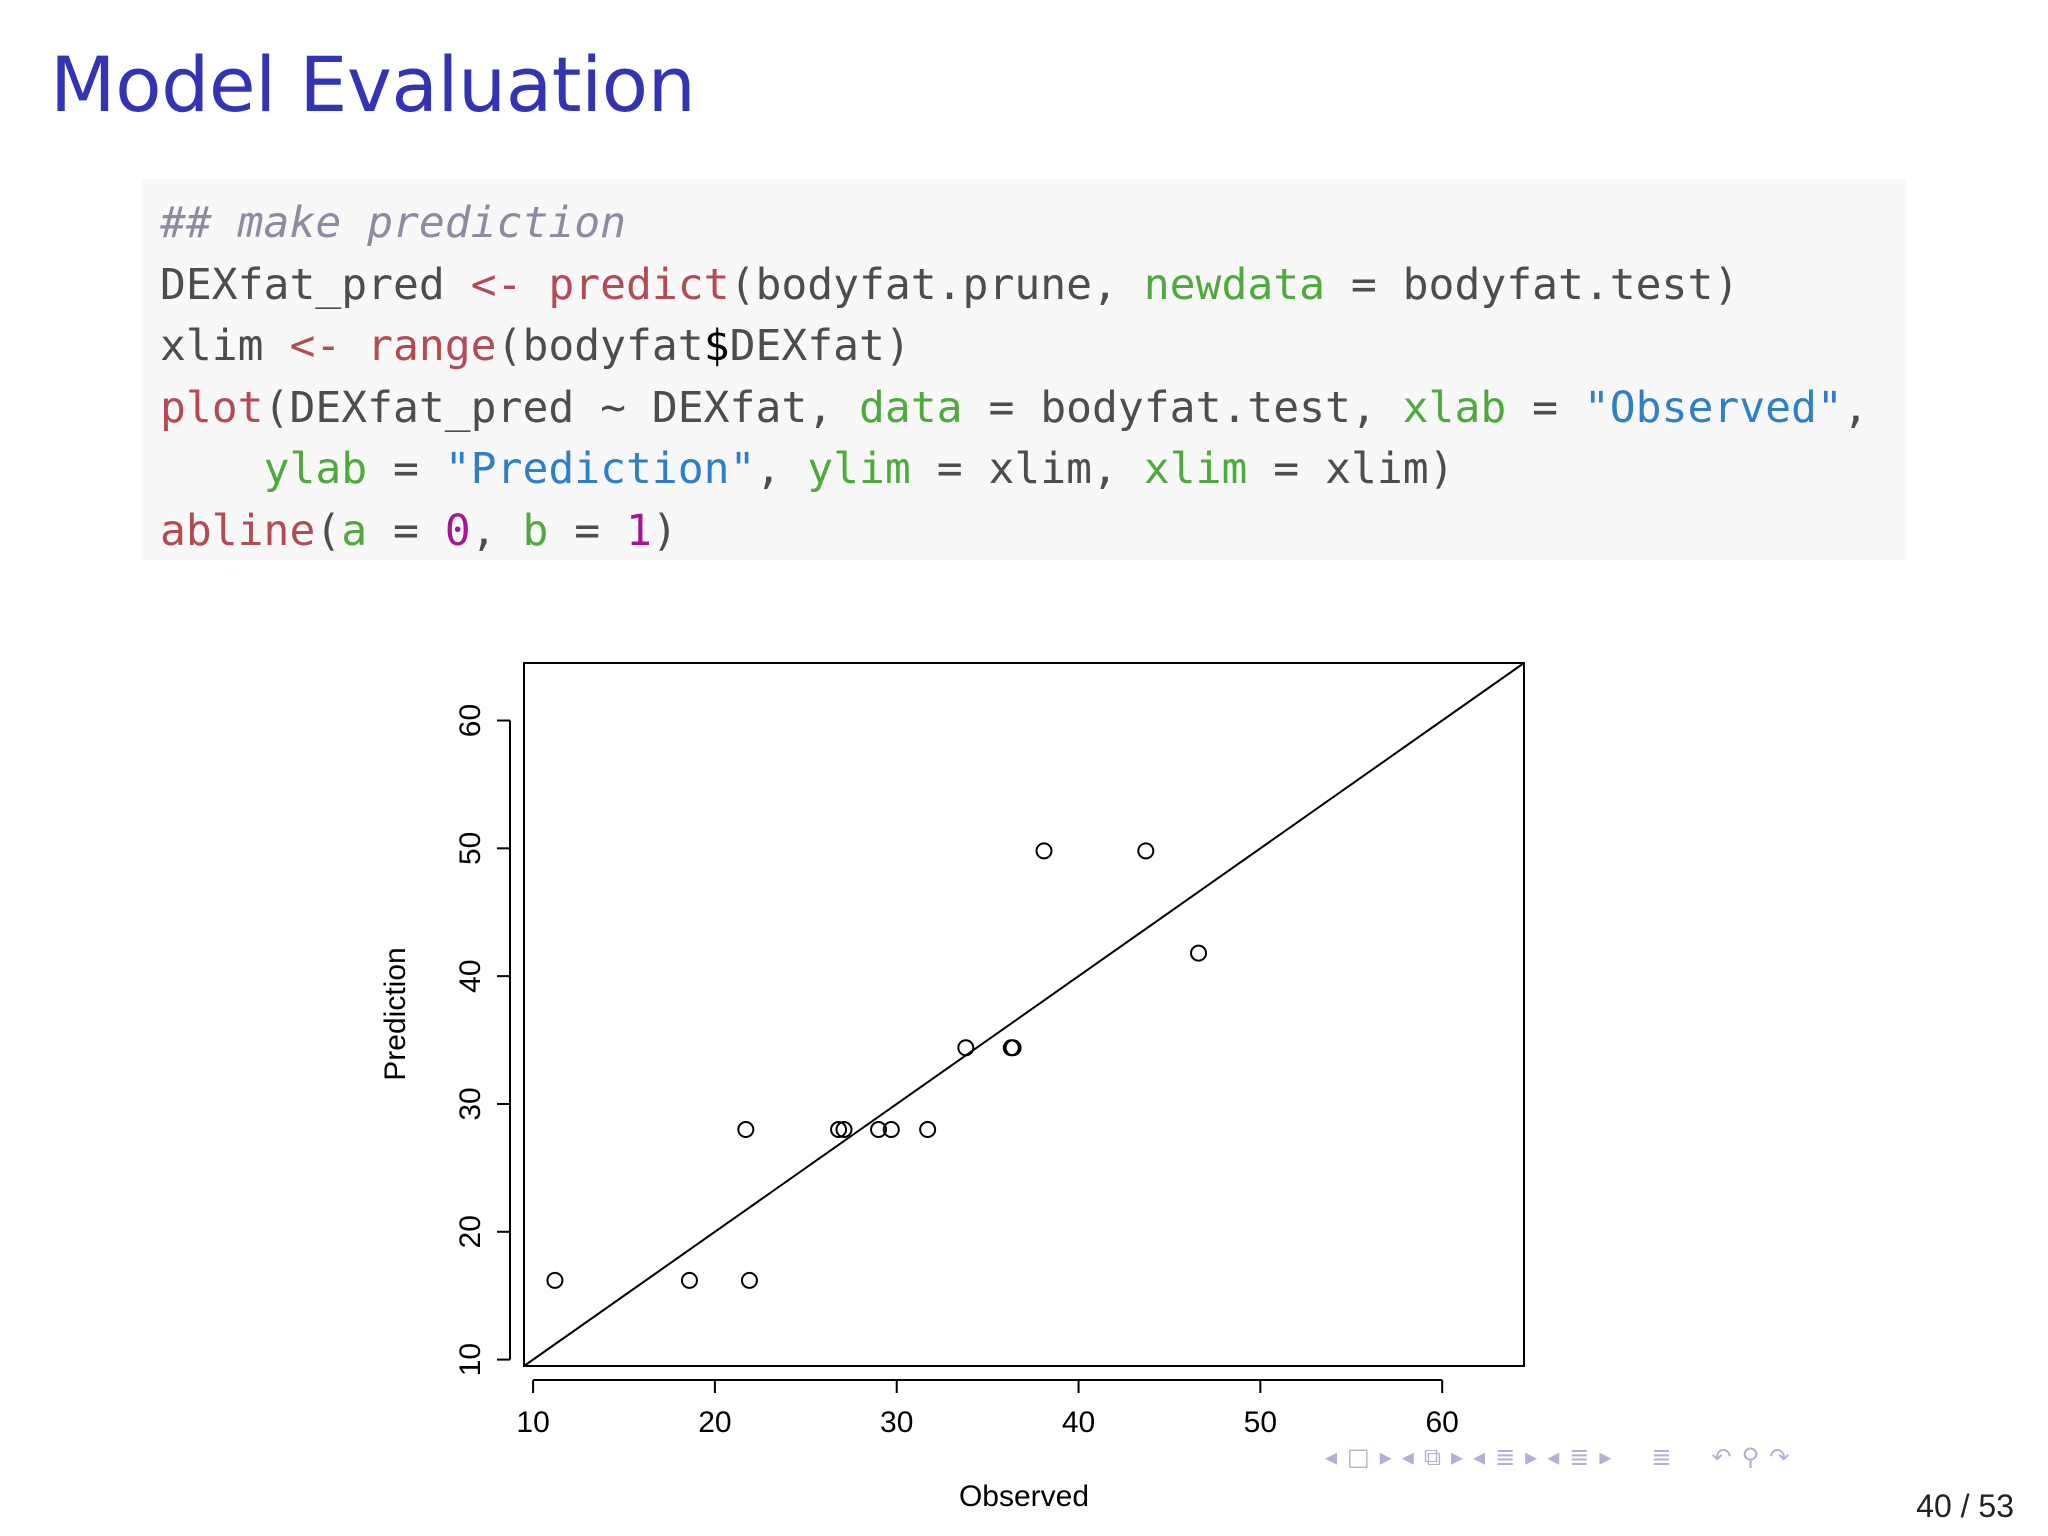  Describe the element at coordinates (432, 346) in the screenshot. I see `code-token: range` at that location.